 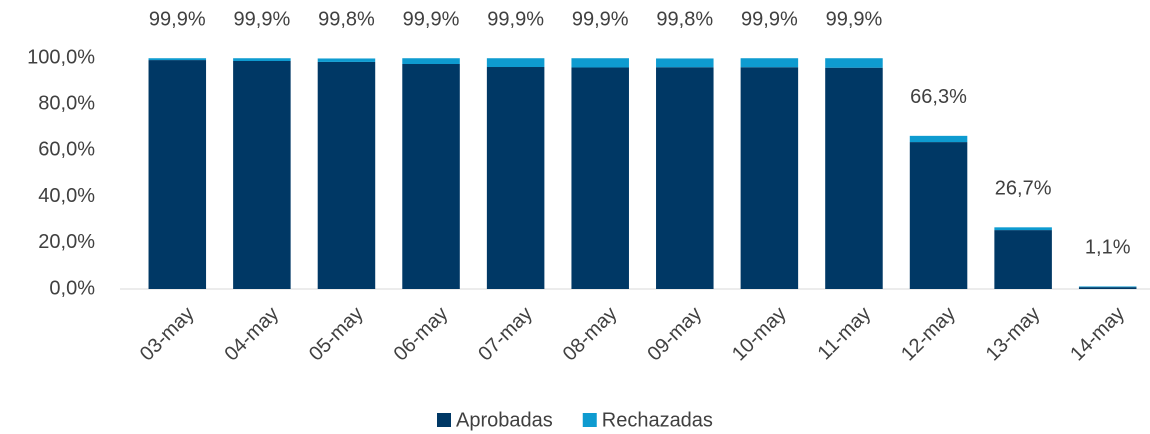 What do you see at coordinates (505, 334) in the screenshot?
I see `x-tick-label: 07-may` at bounding box center [505, 334].